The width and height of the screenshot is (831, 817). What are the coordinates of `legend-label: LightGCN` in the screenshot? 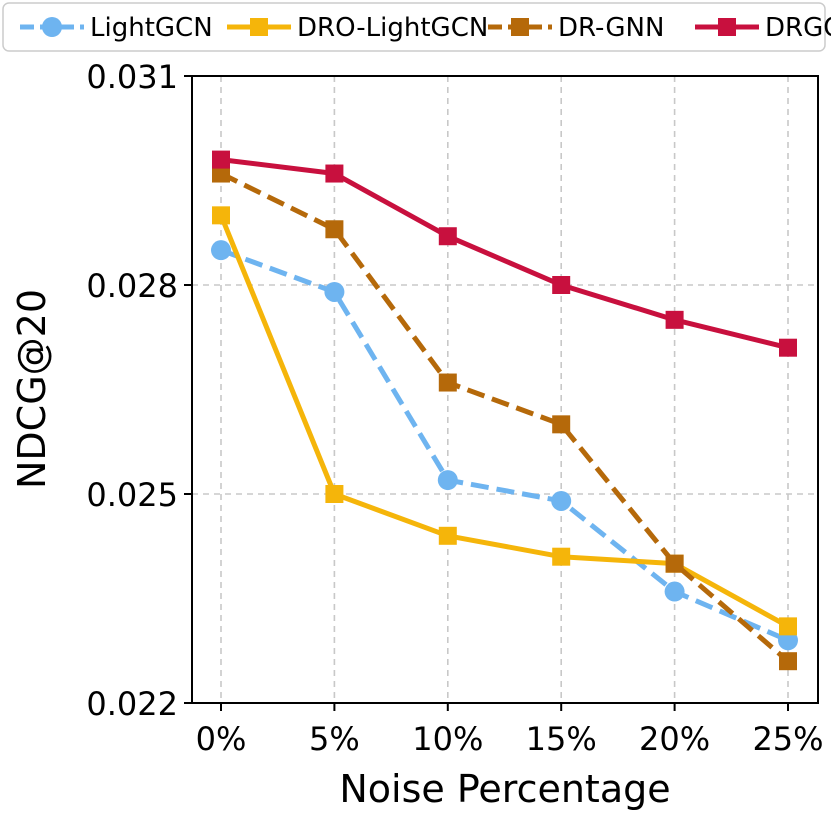 It's located at (151, 28).